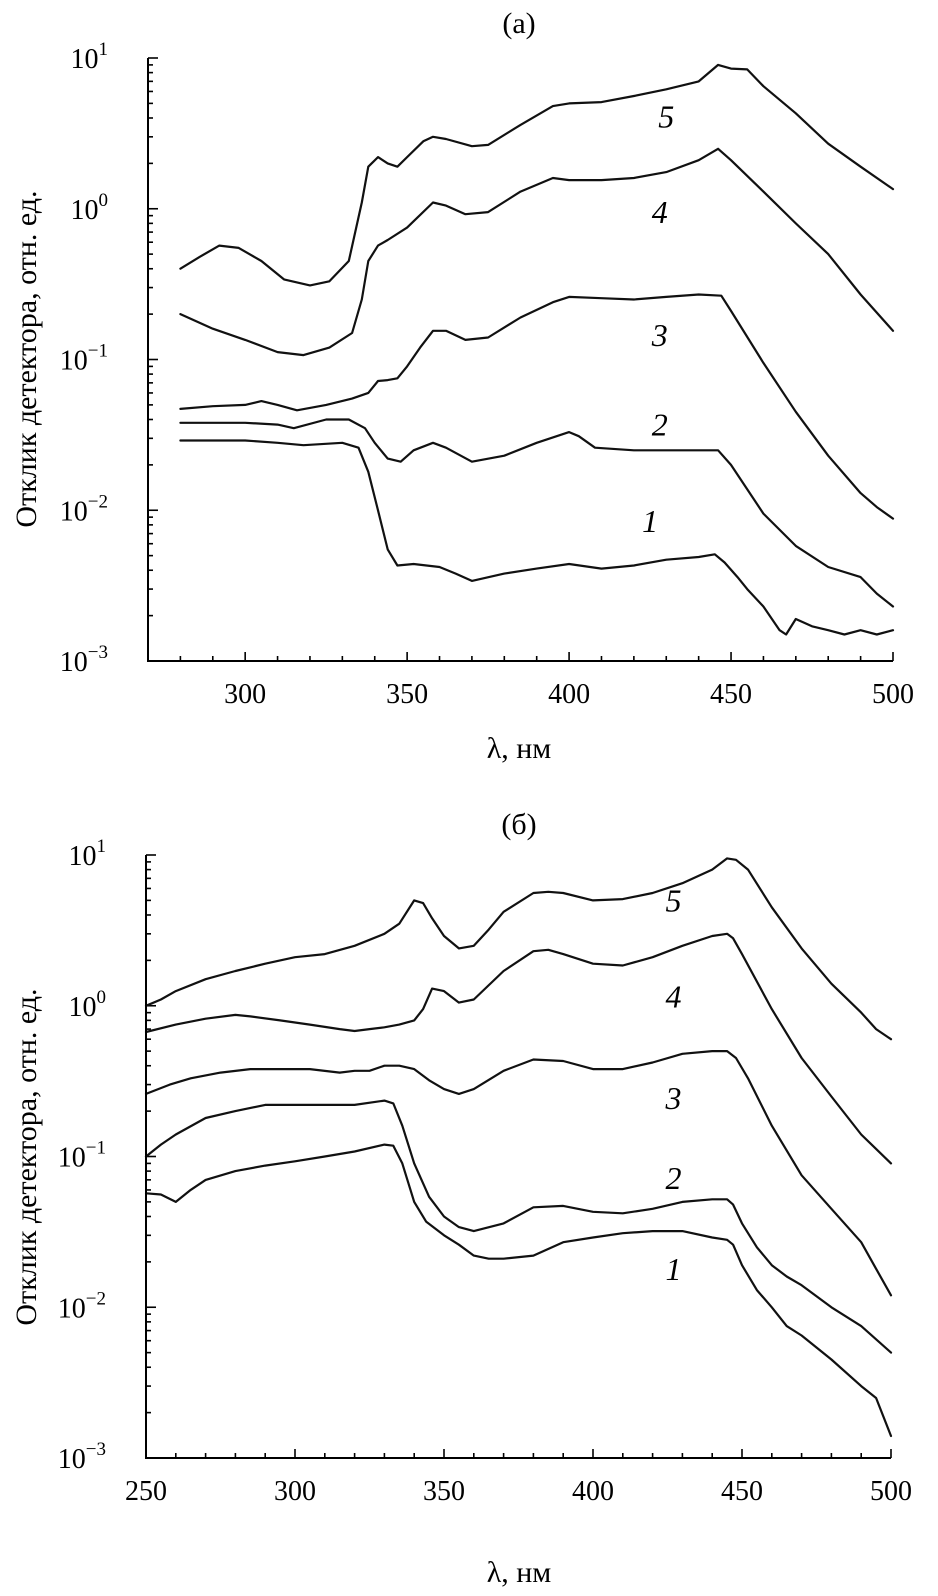 This screenshot has width=938, height=1596. Describe the element at coordinates (444, 1491) in the screenshot. I see `panel-b-x-tick-label: 350` at that location.